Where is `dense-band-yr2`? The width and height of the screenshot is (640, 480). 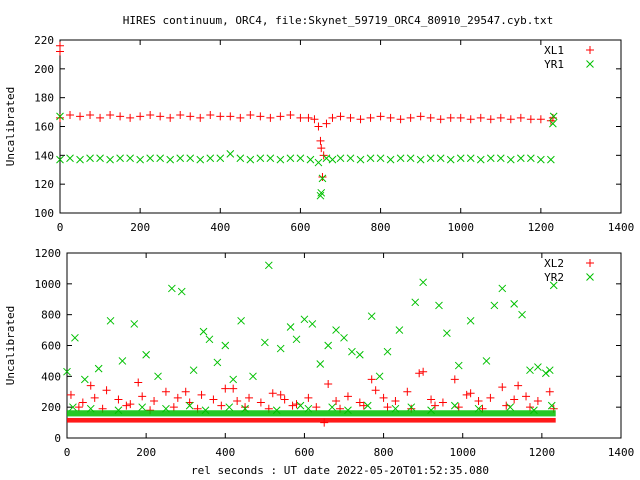 dense-band-yr2 is located at coordinates (311, 413).